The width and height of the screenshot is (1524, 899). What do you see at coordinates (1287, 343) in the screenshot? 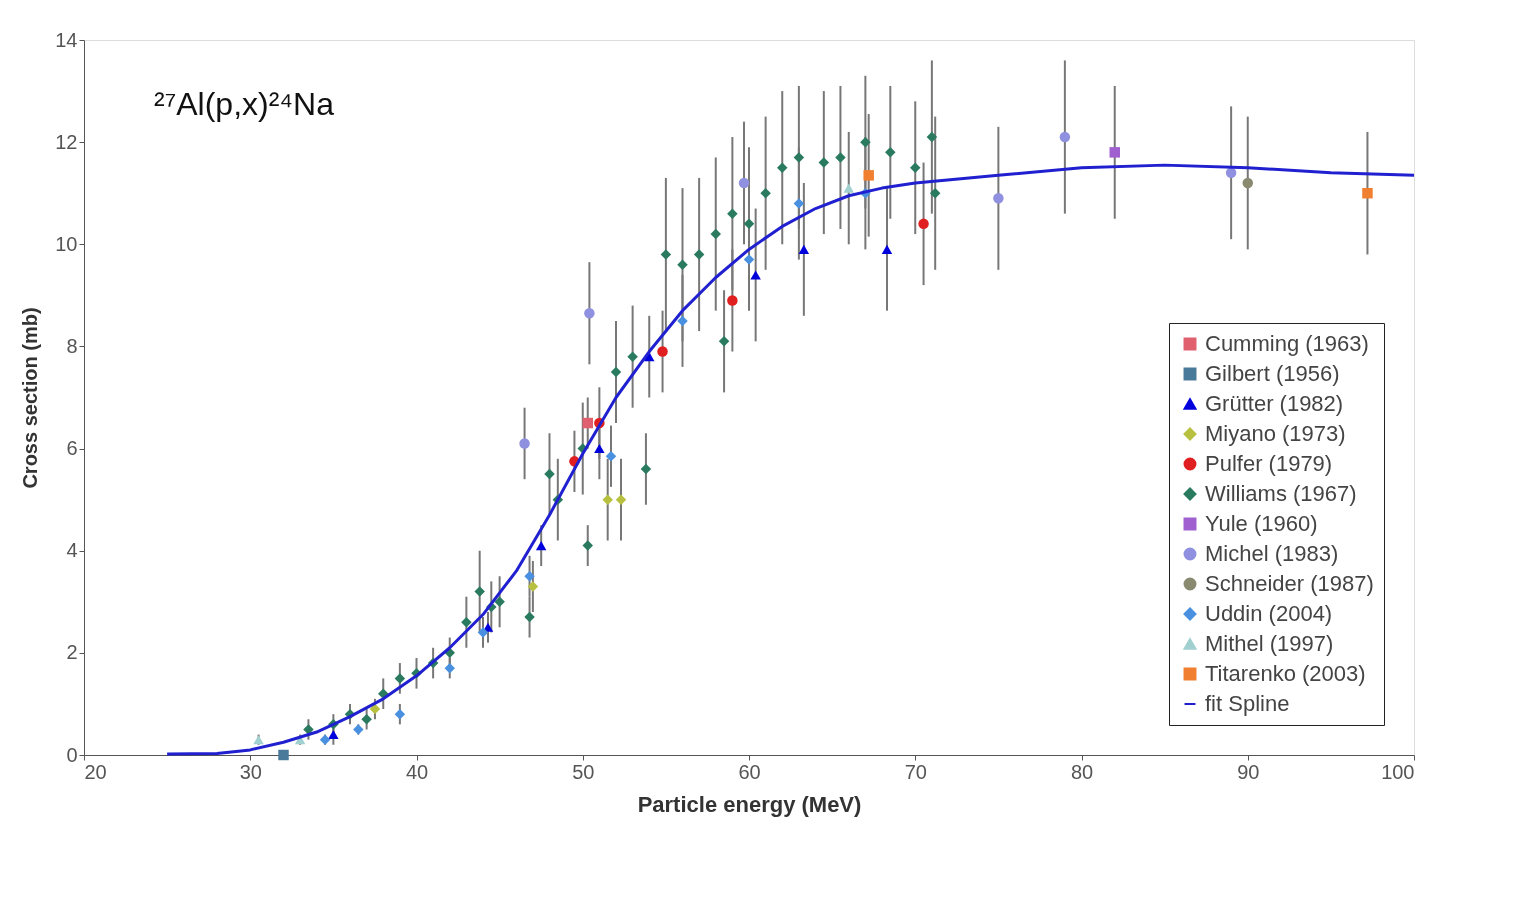
I see `legend-label: Cumming (1963)` at bounding box center [1287, 343].